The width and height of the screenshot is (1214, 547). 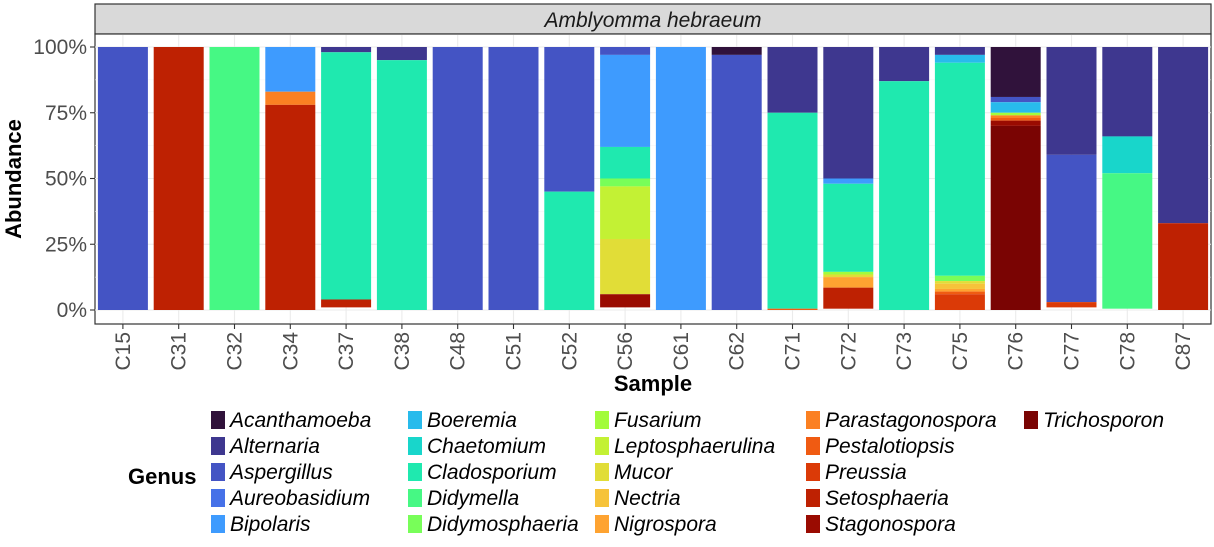 What do you see at coordinates (737, 351) in the screenshot?
I see `x-tick-label-C62: C62` at bounding box center [737, 351].